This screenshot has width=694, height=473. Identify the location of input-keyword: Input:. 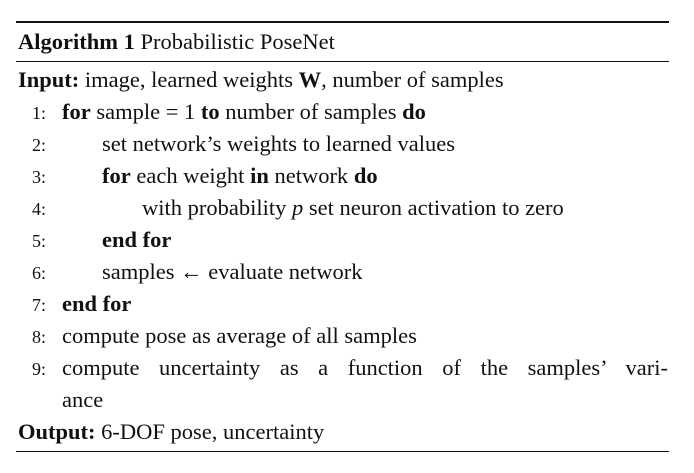
(49, 79).